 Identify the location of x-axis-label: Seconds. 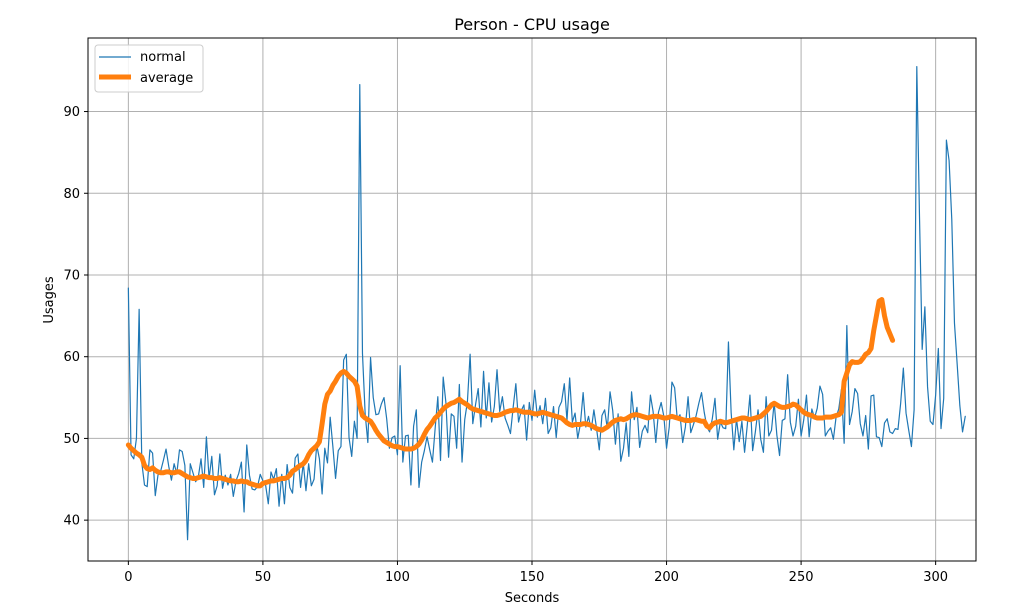
(532, 598).